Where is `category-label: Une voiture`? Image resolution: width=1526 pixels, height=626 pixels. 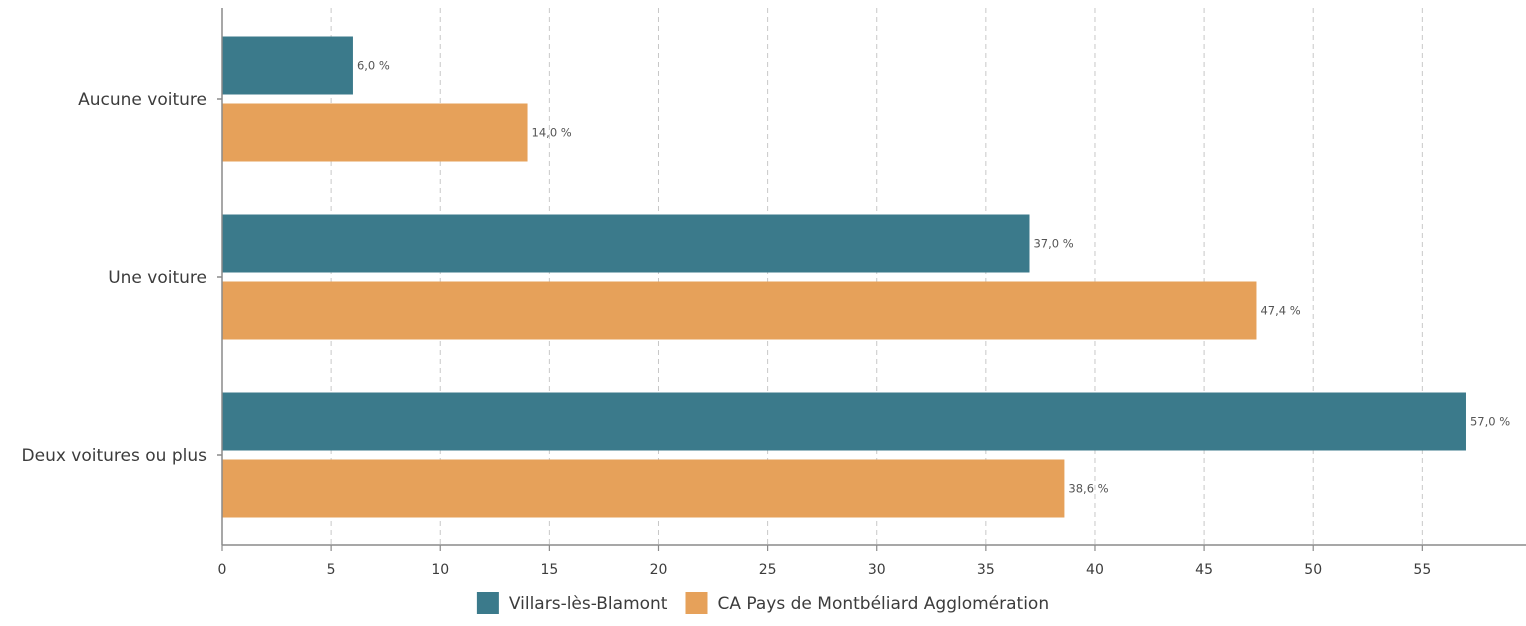
category-label: Une voiture is located at coordinates (157, 278).